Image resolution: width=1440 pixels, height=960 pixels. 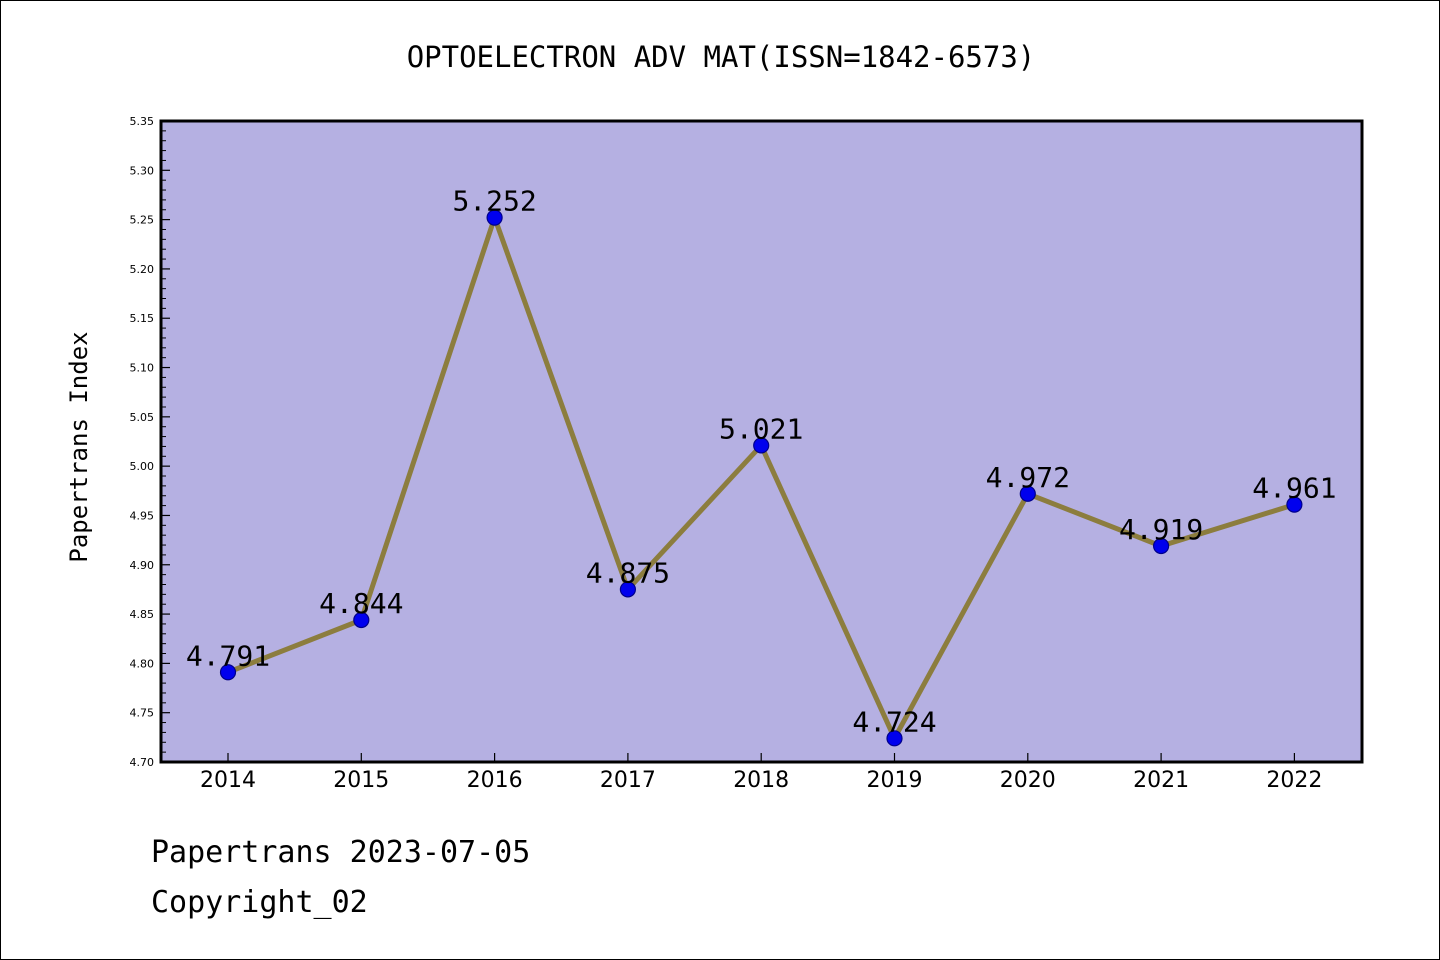 I want to click on y-tick-label: 5.20, so click(x=142, y=269).